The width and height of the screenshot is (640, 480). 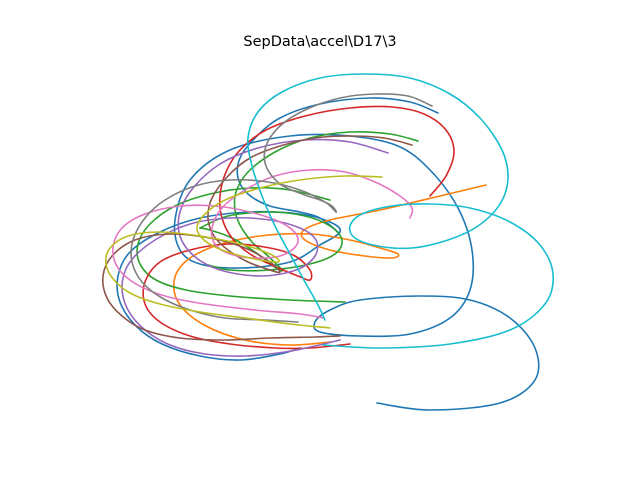 I want to click on chart-title: SepData\accel\D17\3, so click(x=320, y=42).